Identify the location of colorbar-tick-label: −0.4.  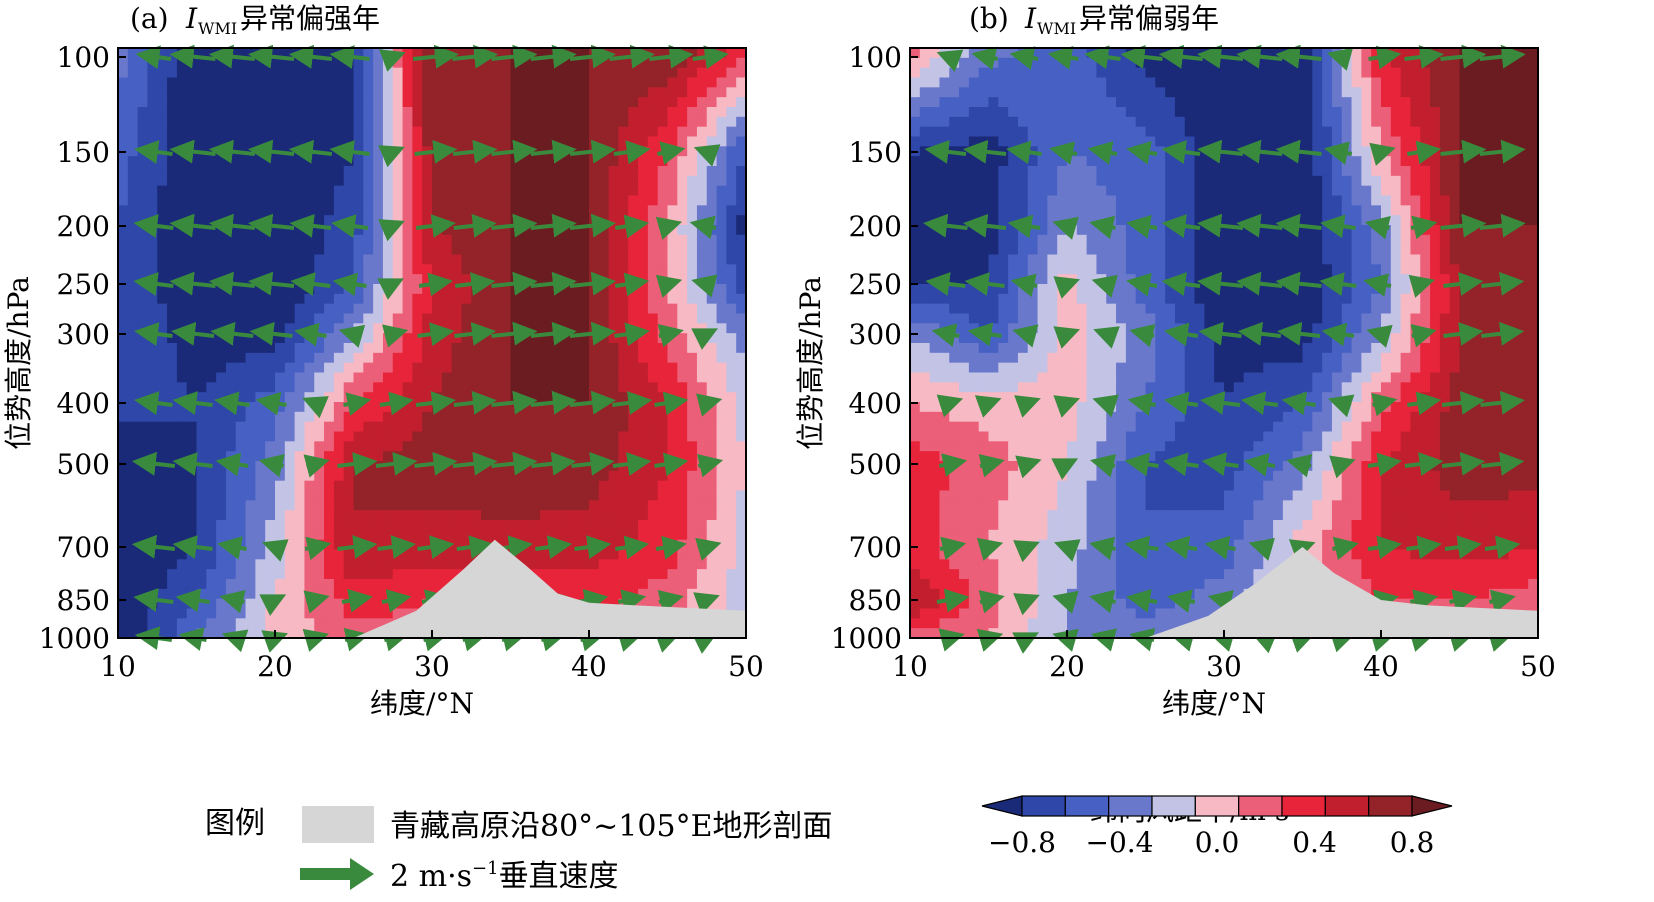
(1120, 842).